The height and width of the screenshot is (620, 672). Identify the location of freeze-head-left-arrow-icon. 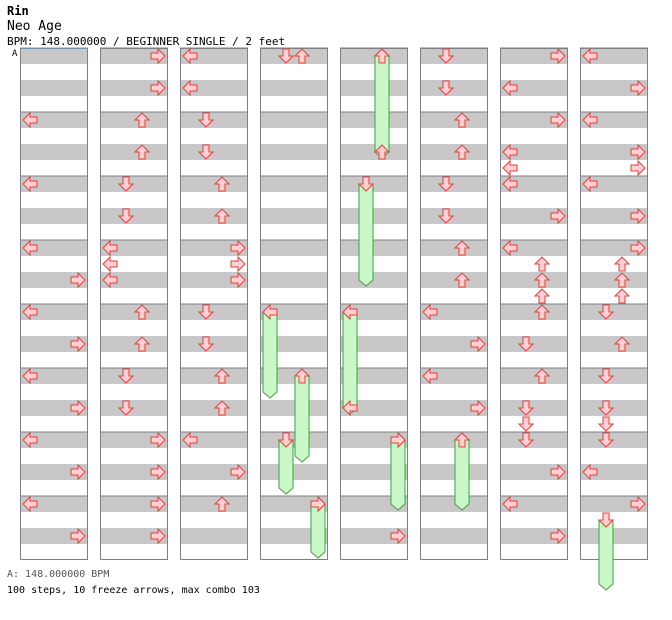
(270, 312).